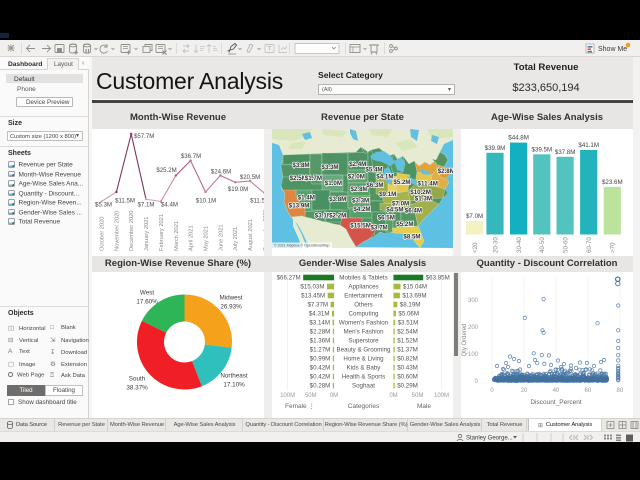 The image size is (640, 480). I want to click on svg-text: $8.5M, so click(411, 236).